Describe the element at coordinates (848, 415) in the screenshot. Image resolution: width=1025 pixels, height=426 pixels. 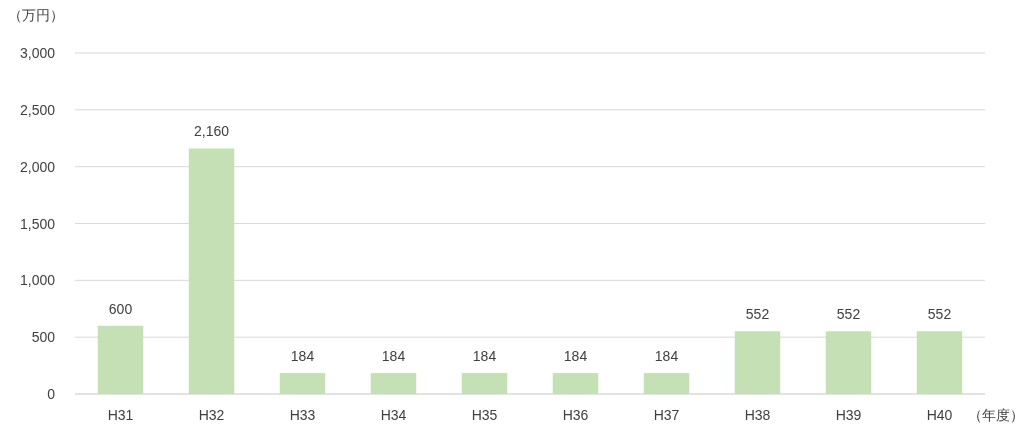
I see `x-tick-label: H39` at that location.